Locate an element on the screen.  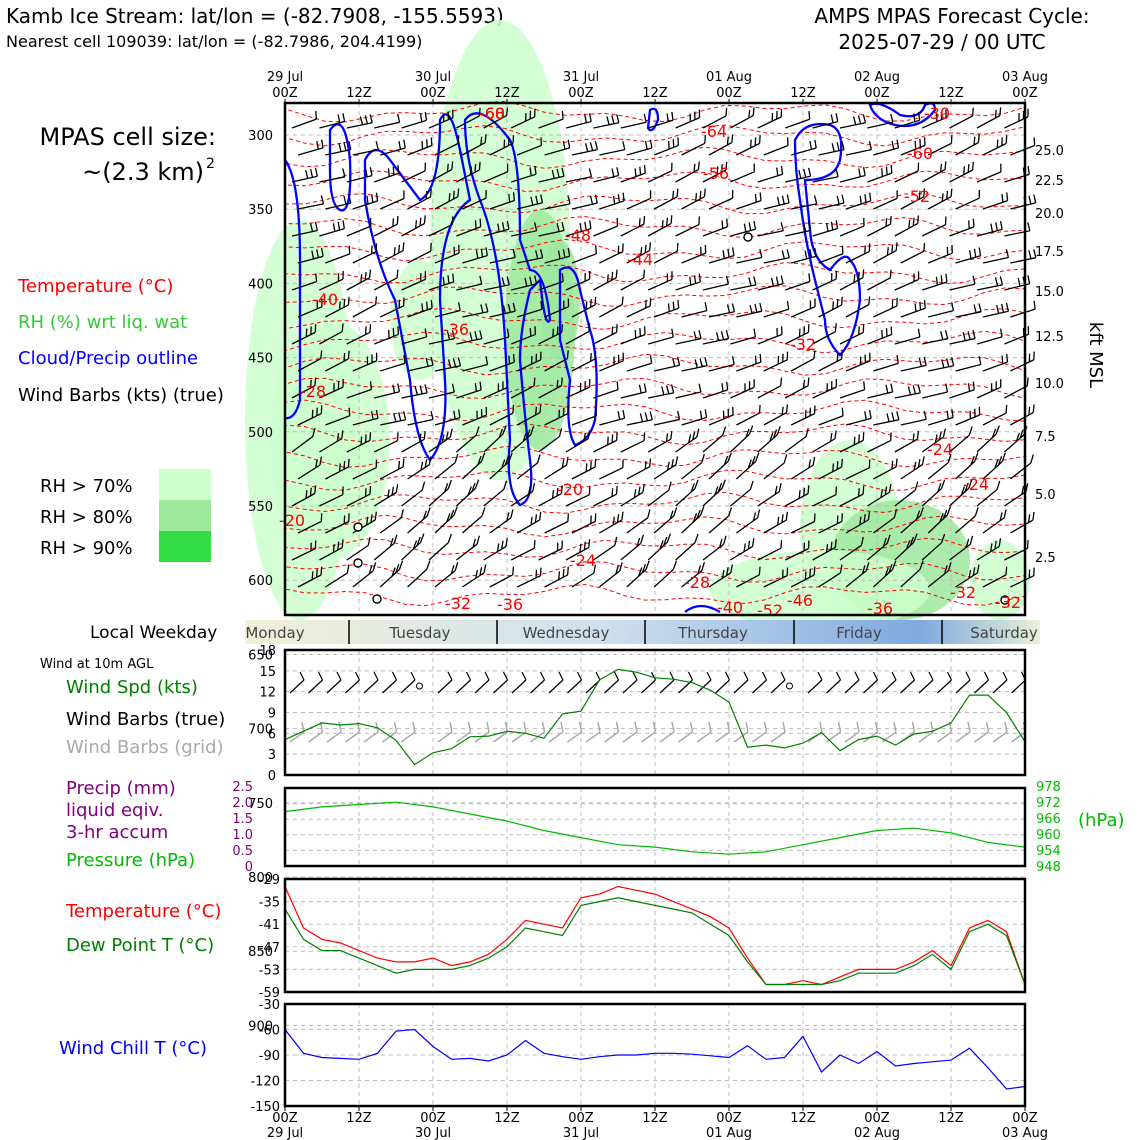
top-time-tick: 12Z is located at coordinates (655, 93).